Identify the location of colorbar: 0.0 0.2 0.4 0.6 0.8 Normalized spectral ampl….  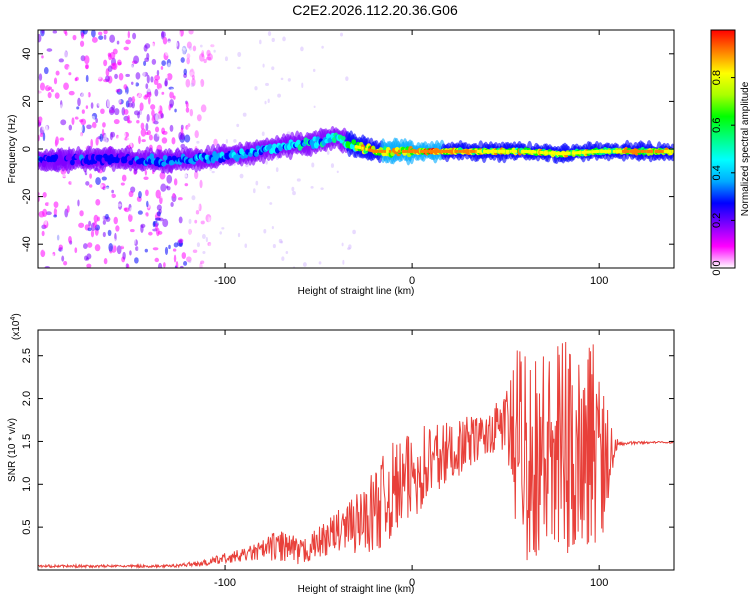
(730, 152).